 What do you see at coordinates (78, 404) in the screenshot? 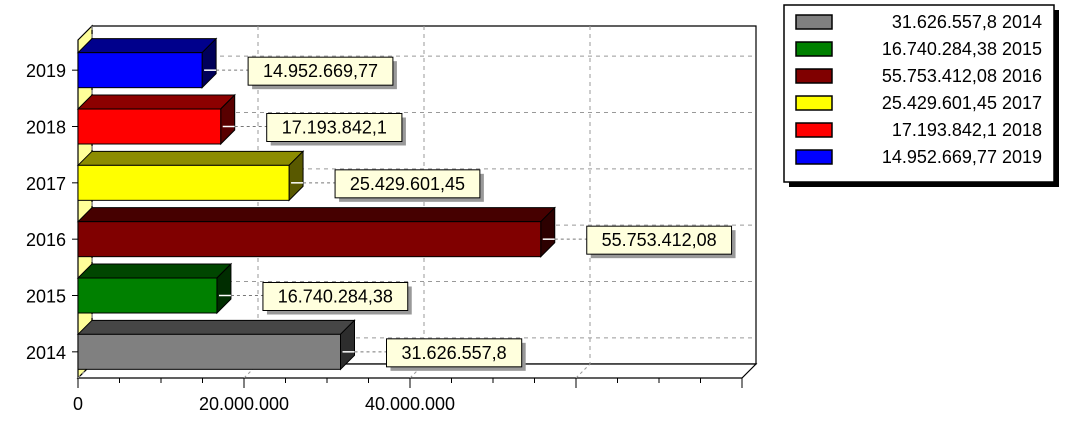
I see `x-tick-label: 0` at bounding box center [78, 404].